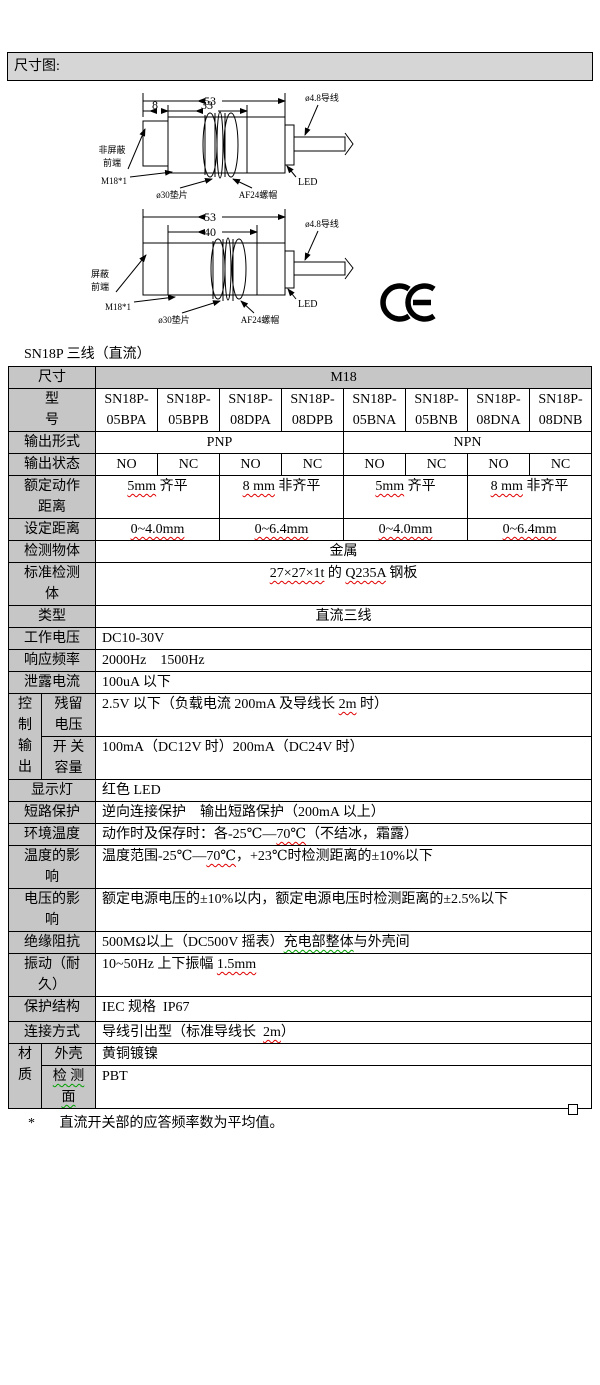 This screenshot has width=600, height=1385. I want to click on dim-8: 8, so click(155, 105).